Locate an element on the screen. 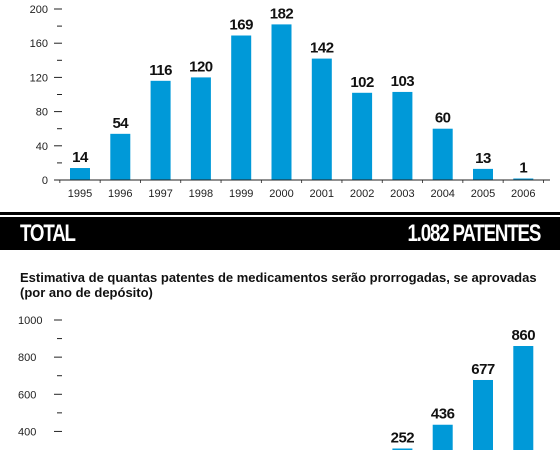 The height and width of the screenshot is (450, 560). y-tick-label: 800 is located at coordinates (27, 358).